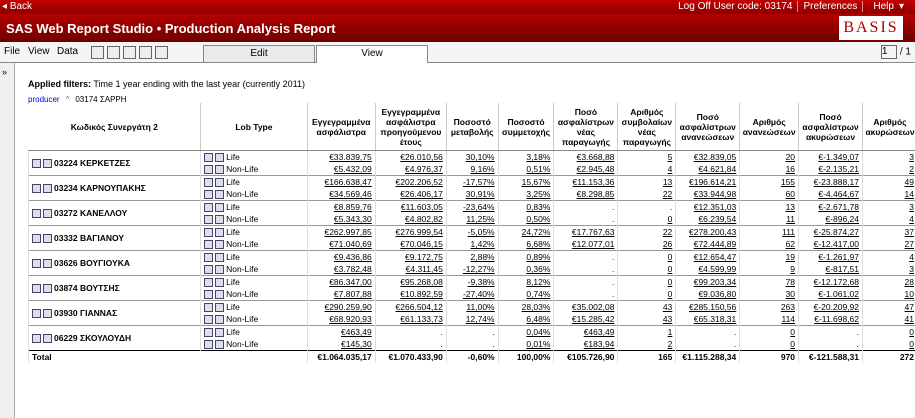  I want to click on value-cell: 37, so click(888, 231).